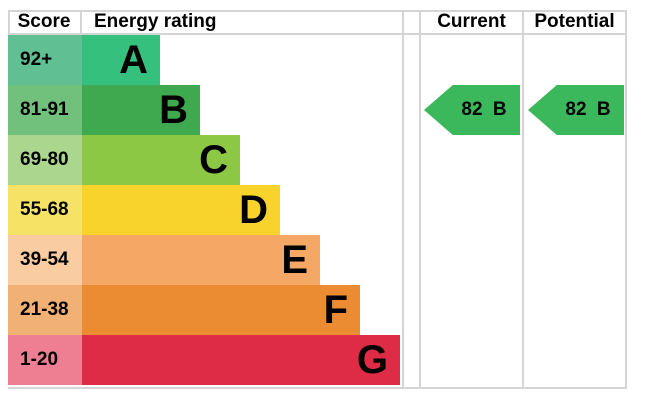 The width and height of the screenshot is (646, 404). What do you see at coordinates (323, 60) in the screenshot?
I see `band-row-a: 92+ A` at bounding box center [323, 60].